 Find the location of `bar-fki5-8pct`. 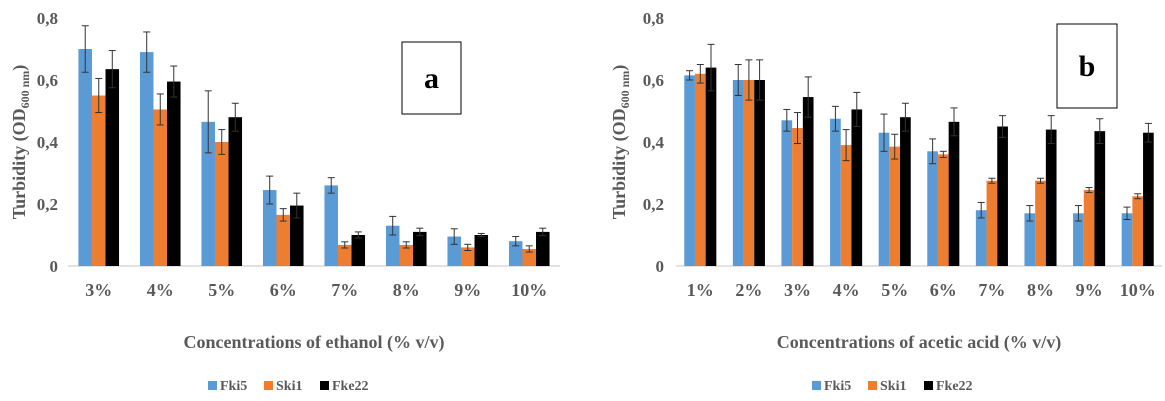

bar-fki5-8pct is located at coordinates (392, 245).